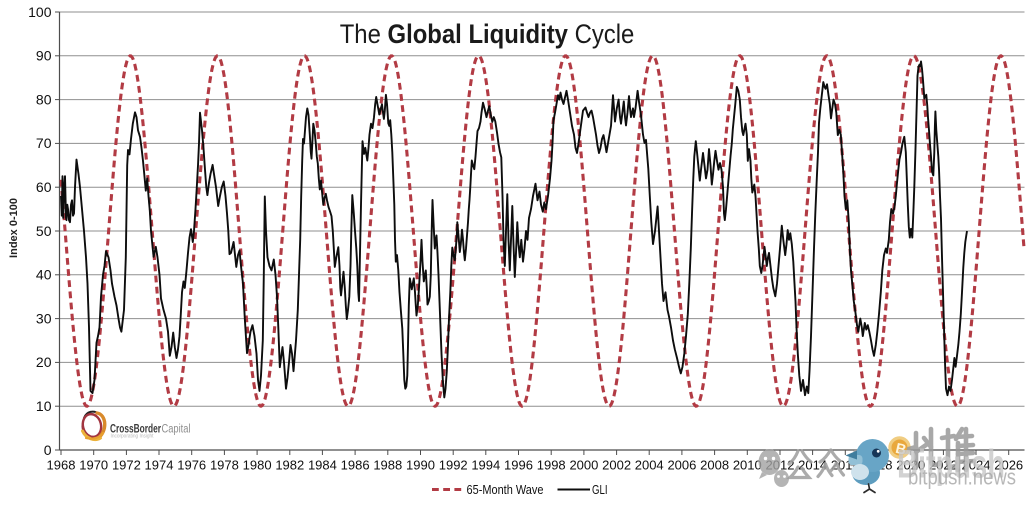 The height and width of the screenshot is (508, 1036). I want to click on svg-text: The Global Liquidity Cycle, so click(487, 35).